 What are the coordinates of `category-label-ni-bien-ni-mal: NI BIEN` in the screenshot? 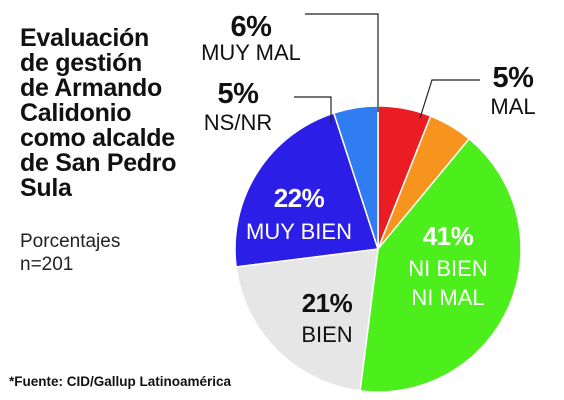 It's located at (447, 268).